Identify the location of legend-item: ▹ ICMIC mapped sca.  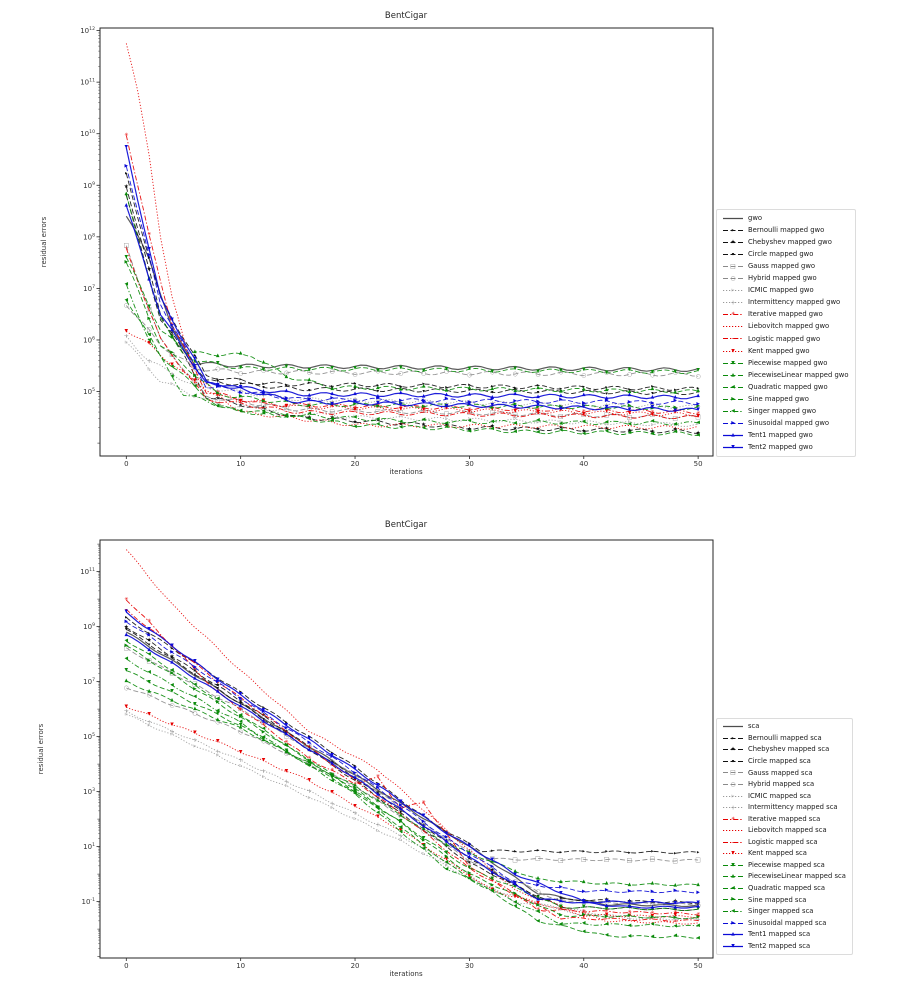
(784, 796).